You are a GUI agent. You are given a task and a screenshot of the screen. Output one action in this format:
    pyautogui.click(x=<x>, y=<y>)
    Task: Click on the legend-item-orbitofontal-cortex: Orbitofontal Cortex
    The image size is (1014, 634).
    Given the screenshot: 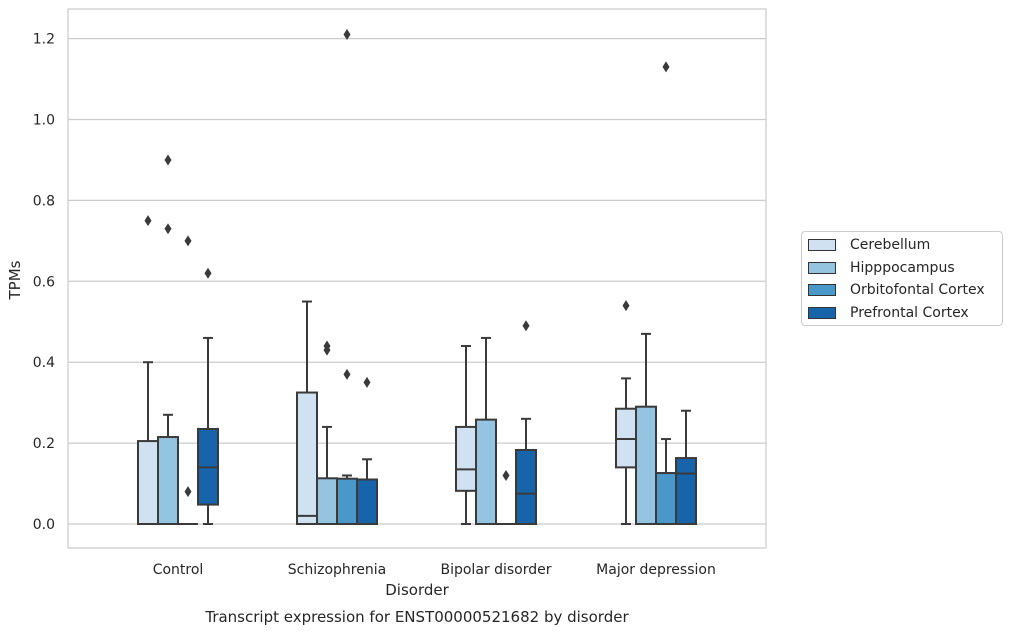 What is the action you would take?
    pyautogui.click(x=896, y=290)
    